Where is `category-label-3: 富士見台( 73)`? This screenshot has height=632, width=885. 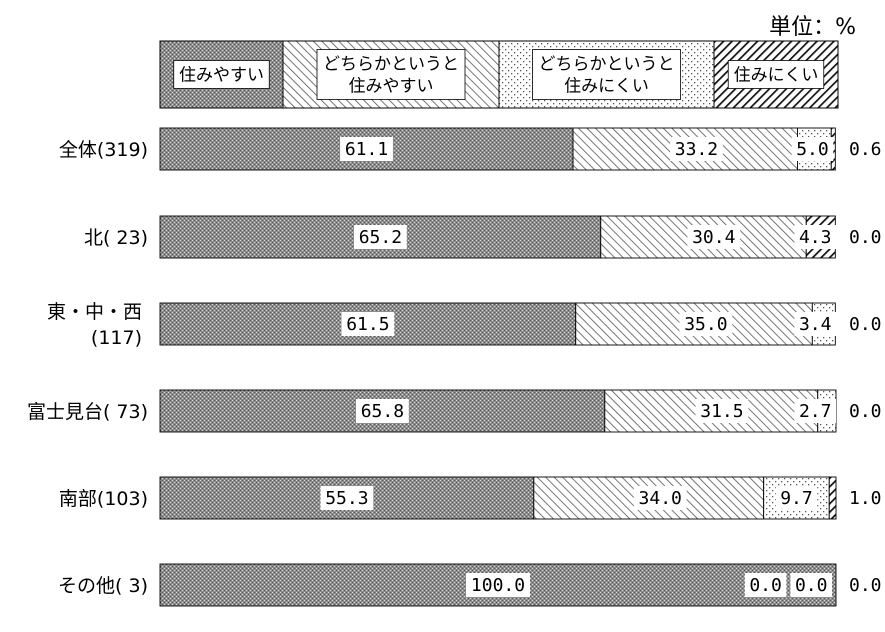 category-label-3: 富士見台( 73) is located at coordinates (87, 412).